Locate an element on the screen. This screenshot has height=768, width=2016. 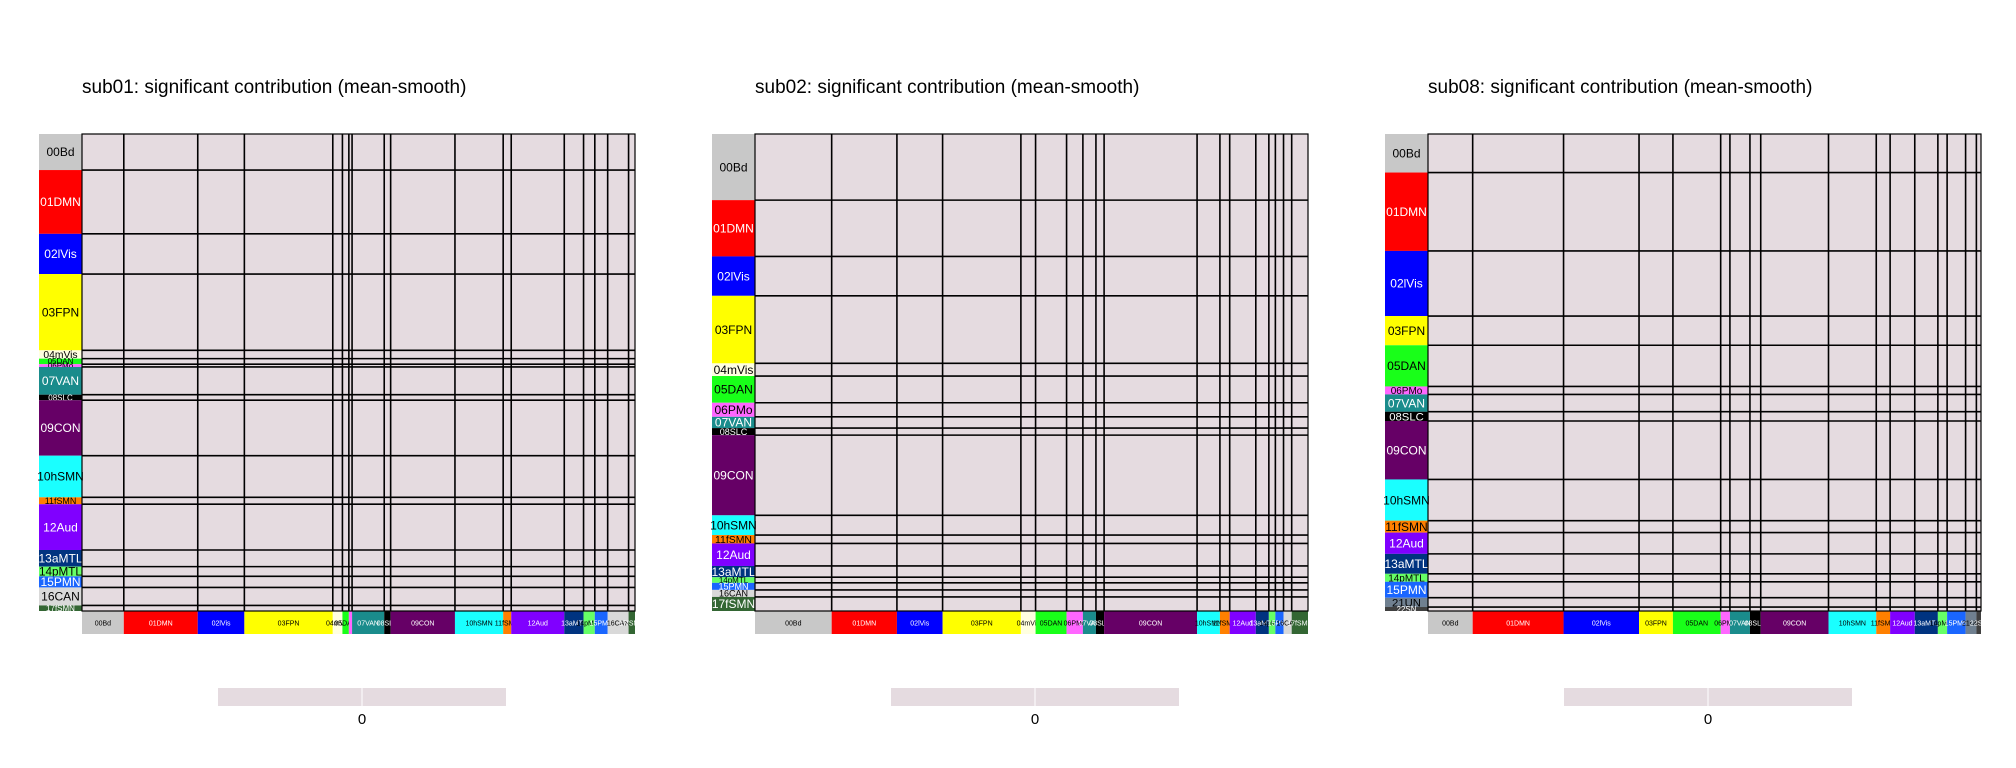
col-network-15PMN is located at coordinates (1279, 622).